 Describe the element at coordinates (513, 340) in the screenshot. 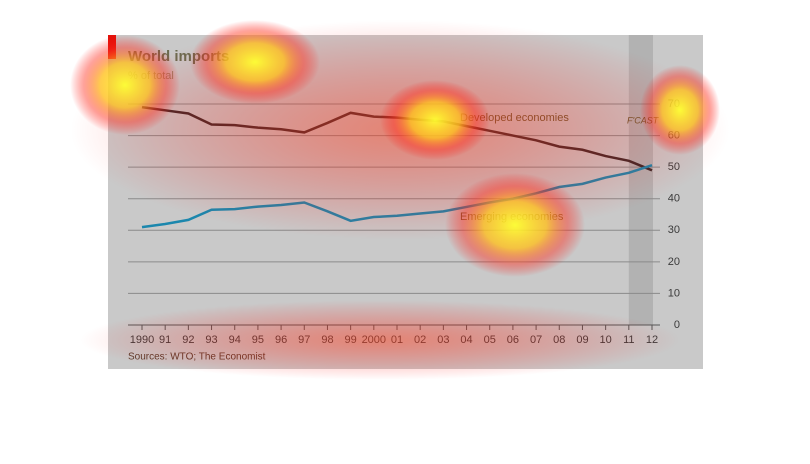

I see `x-tick-label: 06` at that location.